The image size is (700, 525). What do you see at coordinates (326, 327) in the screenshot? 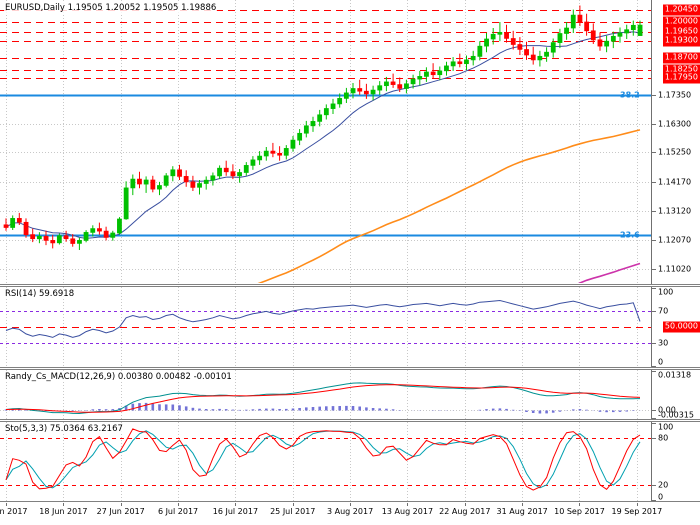
I see `rsi-plot-area` at bounding box center [326, 327].